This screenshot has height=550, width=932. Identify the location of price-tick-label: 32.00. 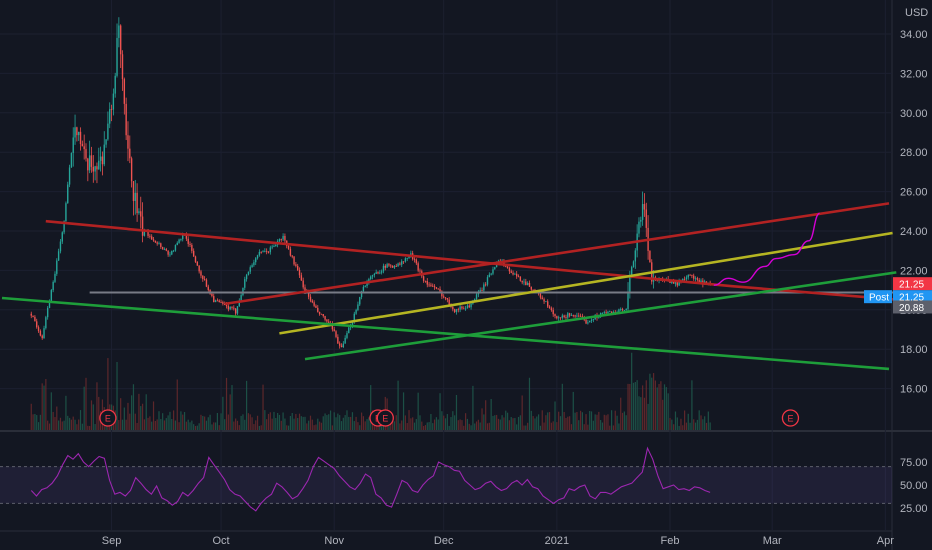
(914, 74).